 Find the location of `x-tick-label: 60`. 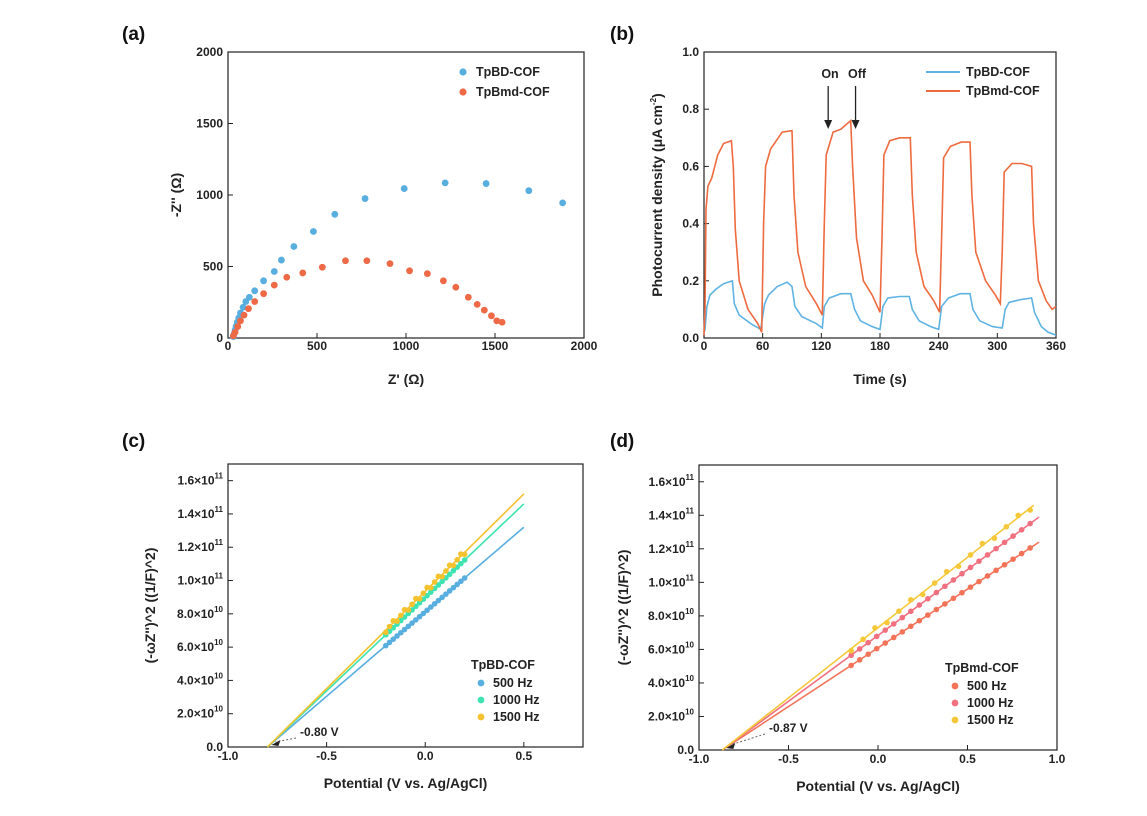

x-tick-label: 60 is located at coordinates (763, 346).